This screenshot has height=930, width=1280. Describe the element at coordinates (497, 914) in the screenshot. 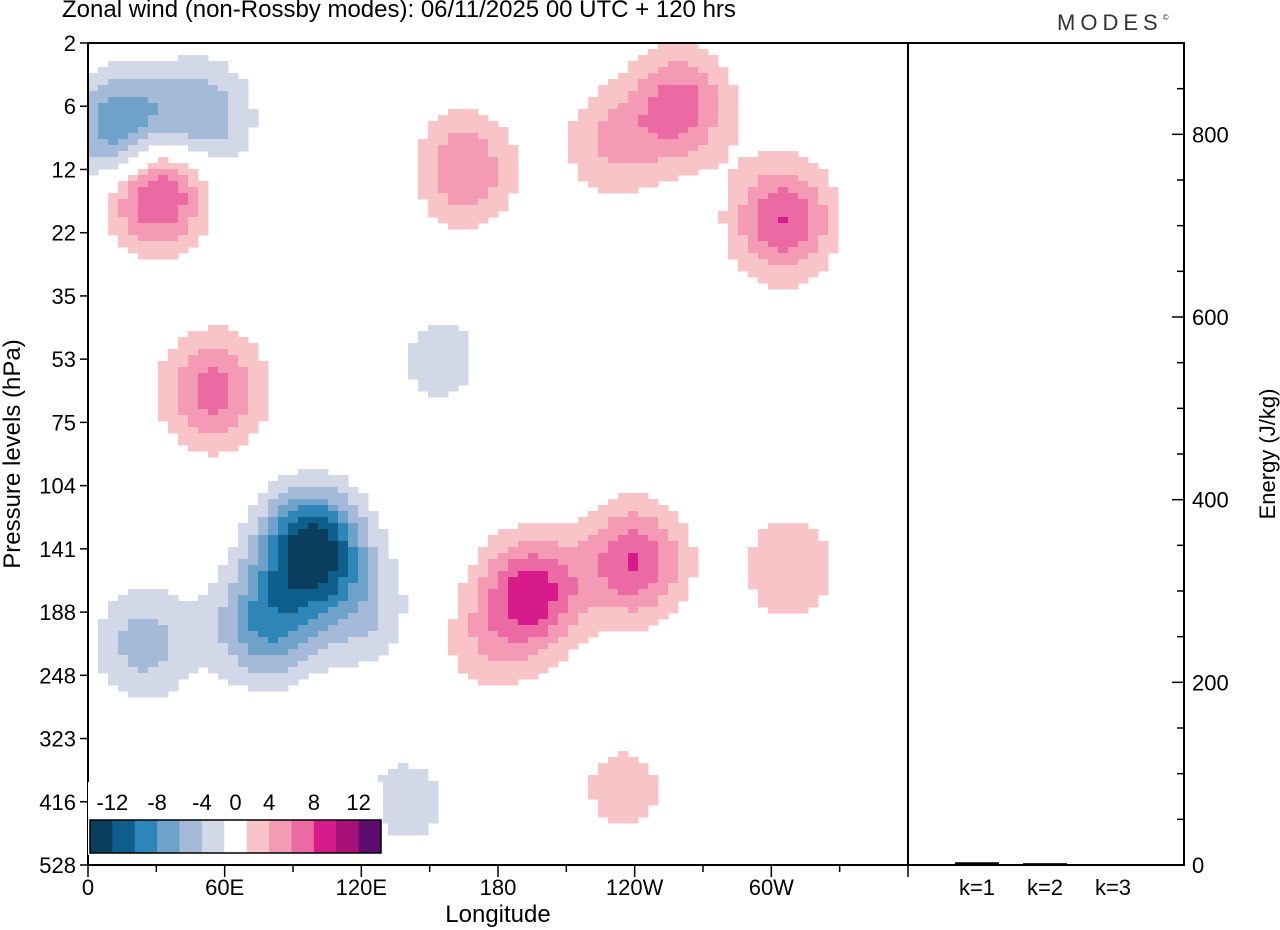

I see `x-axis-label: Longitude` at that location.